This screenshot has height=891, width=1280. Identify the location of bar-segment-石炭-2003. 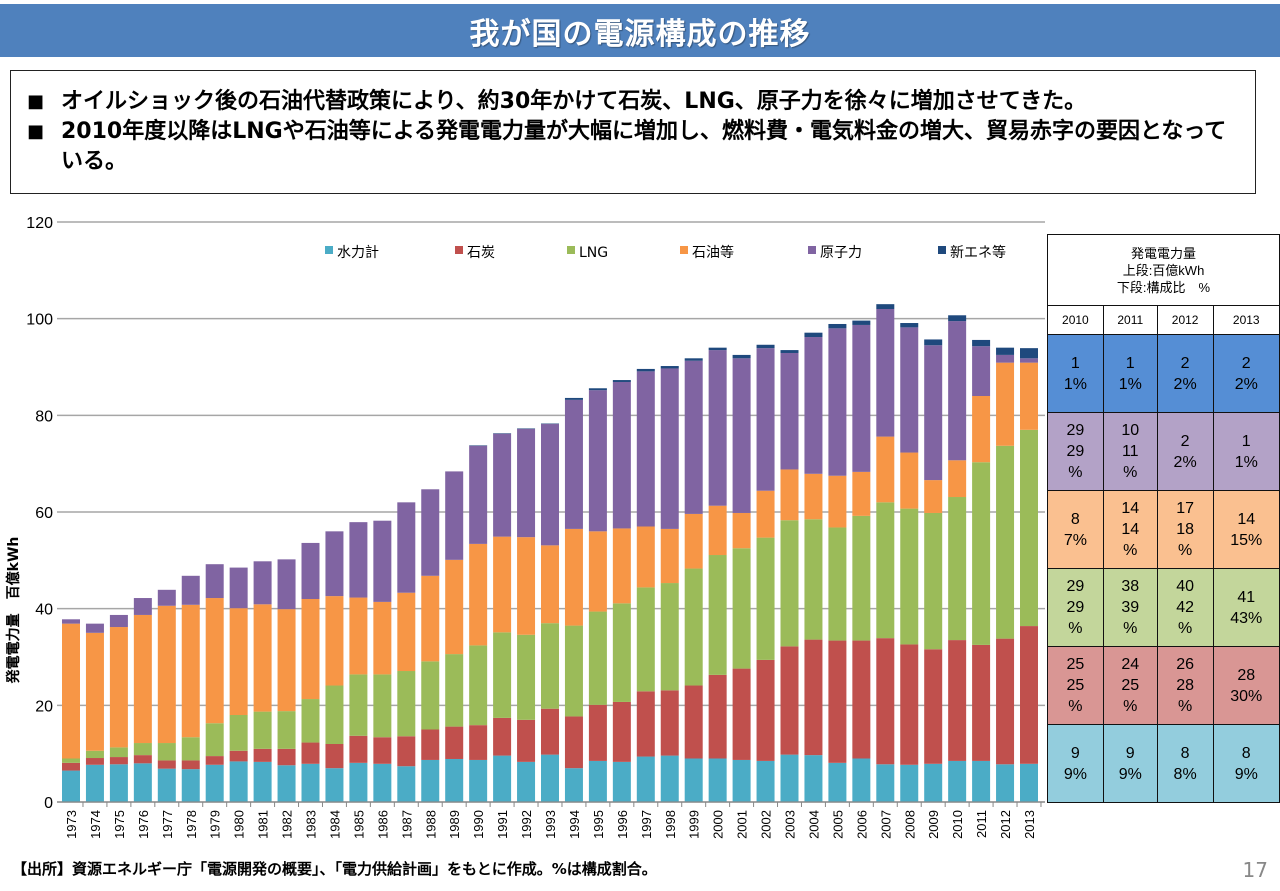
(789, 700).